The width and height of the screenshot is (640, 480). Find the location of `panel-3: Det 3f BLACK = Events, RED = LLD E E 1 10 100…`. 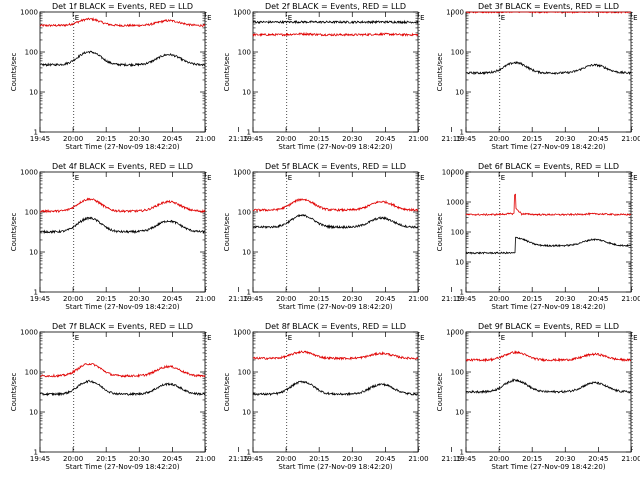

panel-3: Det 3f BLACK = Events, RED = LLD E E 1 10 100… is located at coordinates (538, 76).